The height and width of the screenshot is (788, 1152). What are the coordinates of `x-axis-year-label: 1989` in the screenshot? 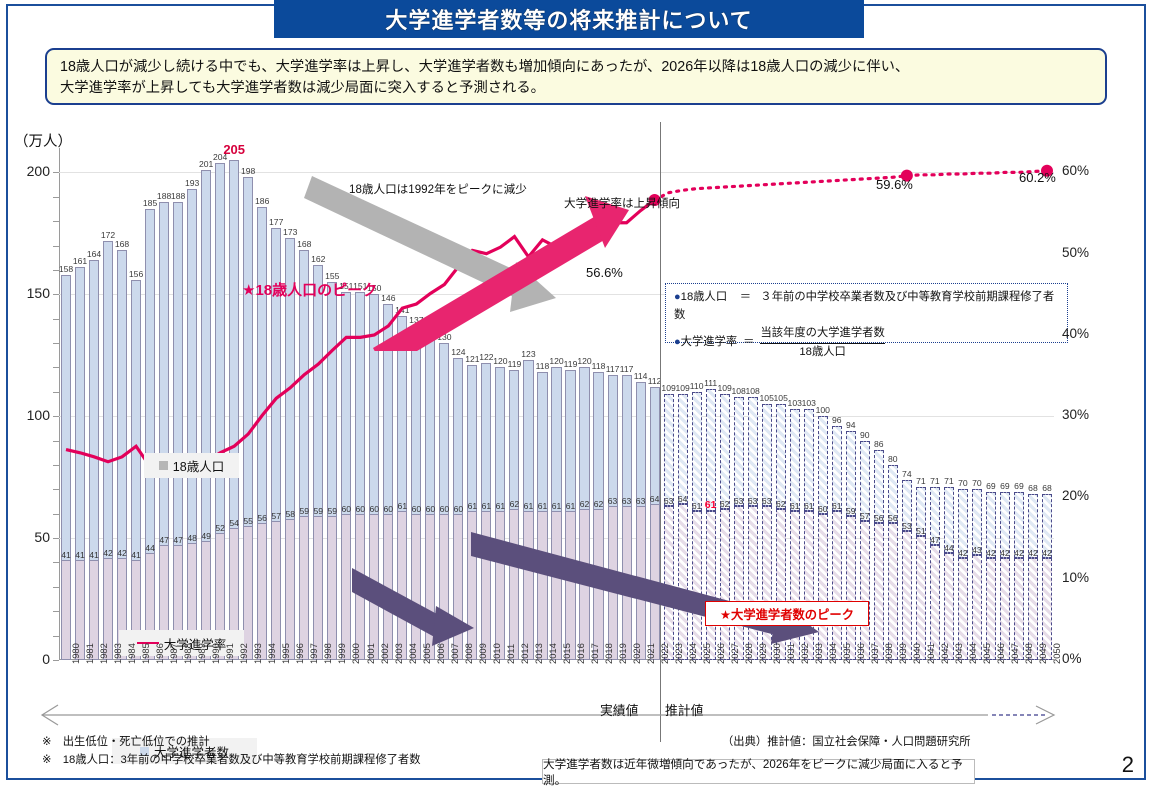 It's located at (202, 653).